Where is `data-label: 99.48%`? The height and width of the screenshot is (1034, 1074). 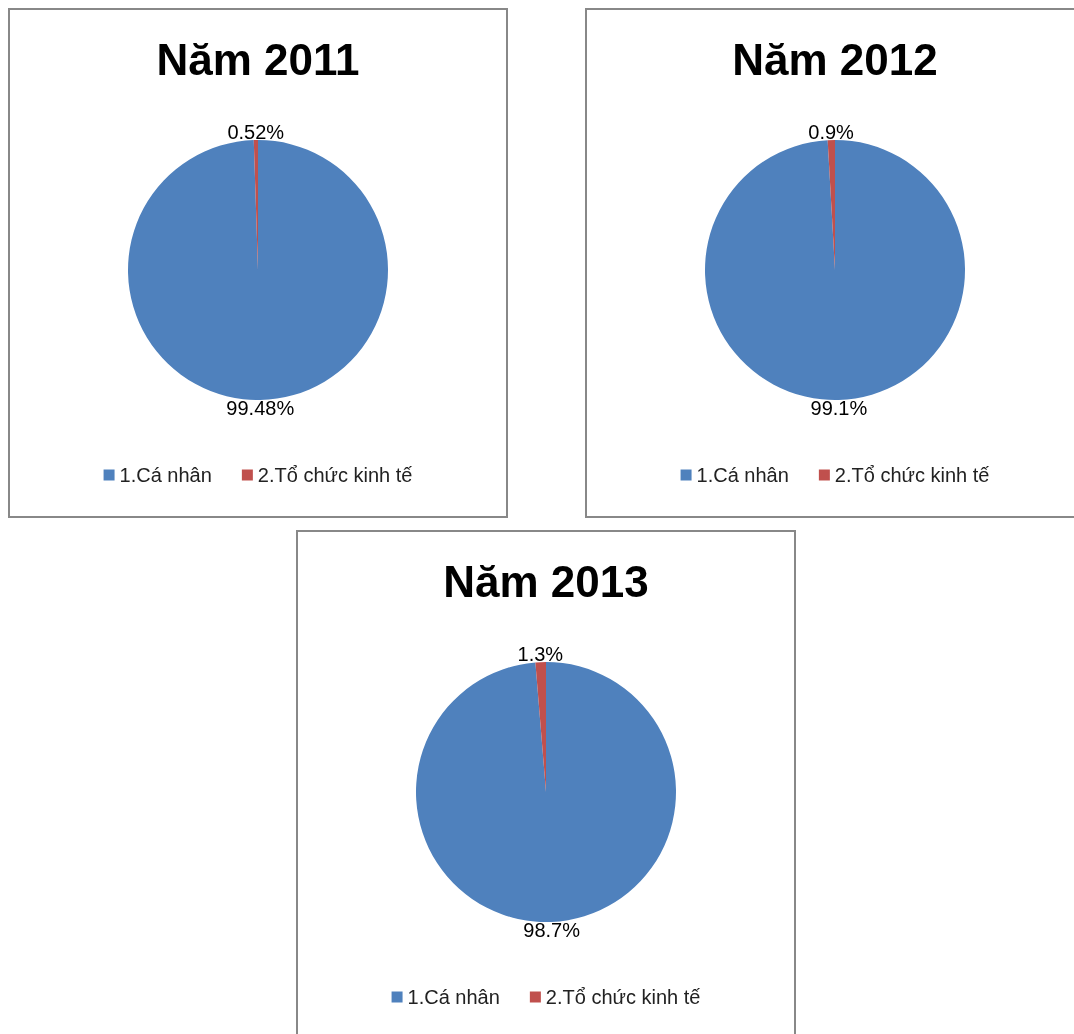
data-label: 99.48% is located at coordinates (260, 407).